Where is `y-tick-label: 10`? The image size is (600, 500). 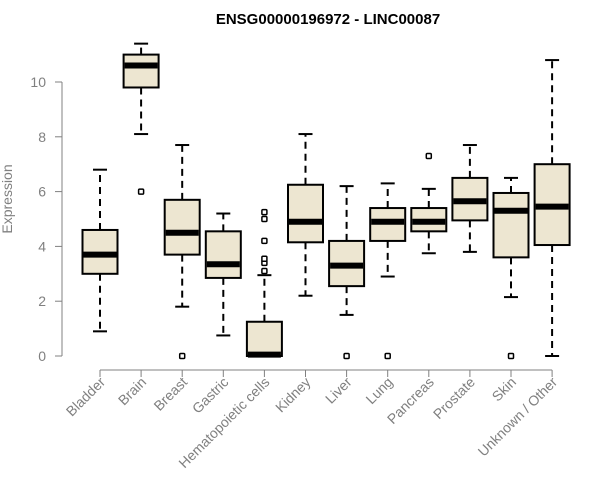 y-tick-label: 10 is located at coordinates (38, 82).